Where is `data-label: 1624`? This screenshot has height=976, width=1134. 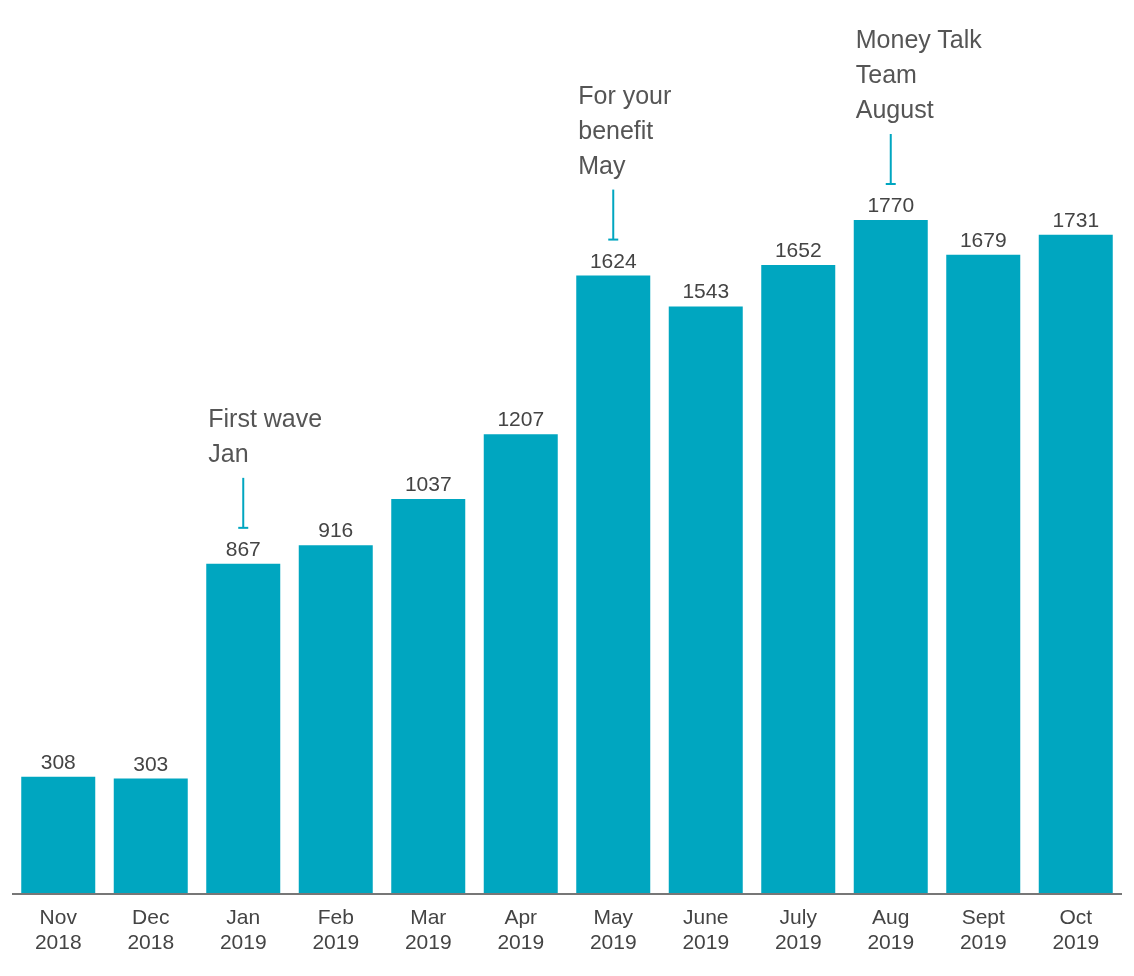
data-label: 1624 is located at coordinates (613, 260).